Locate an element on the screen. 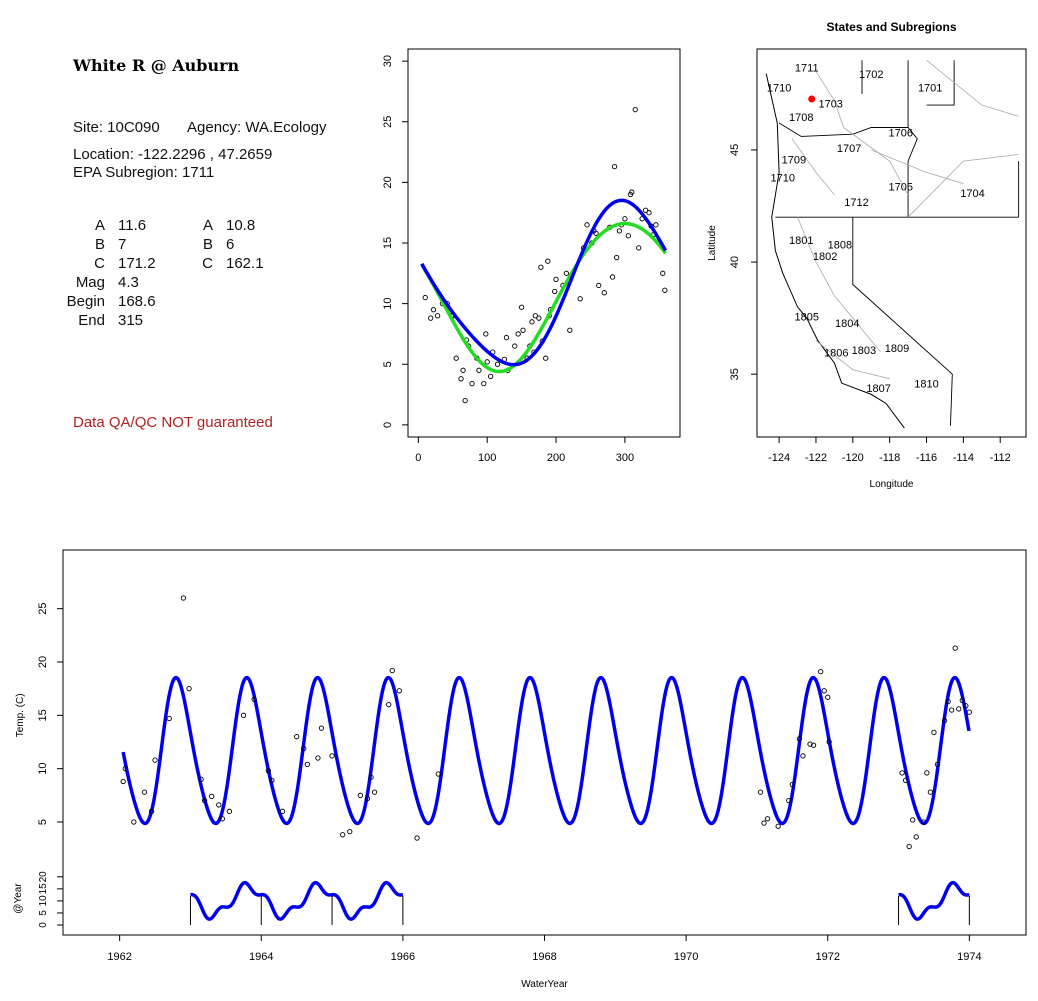  subregion-label: 1702 is located at coordinates (871, 75).